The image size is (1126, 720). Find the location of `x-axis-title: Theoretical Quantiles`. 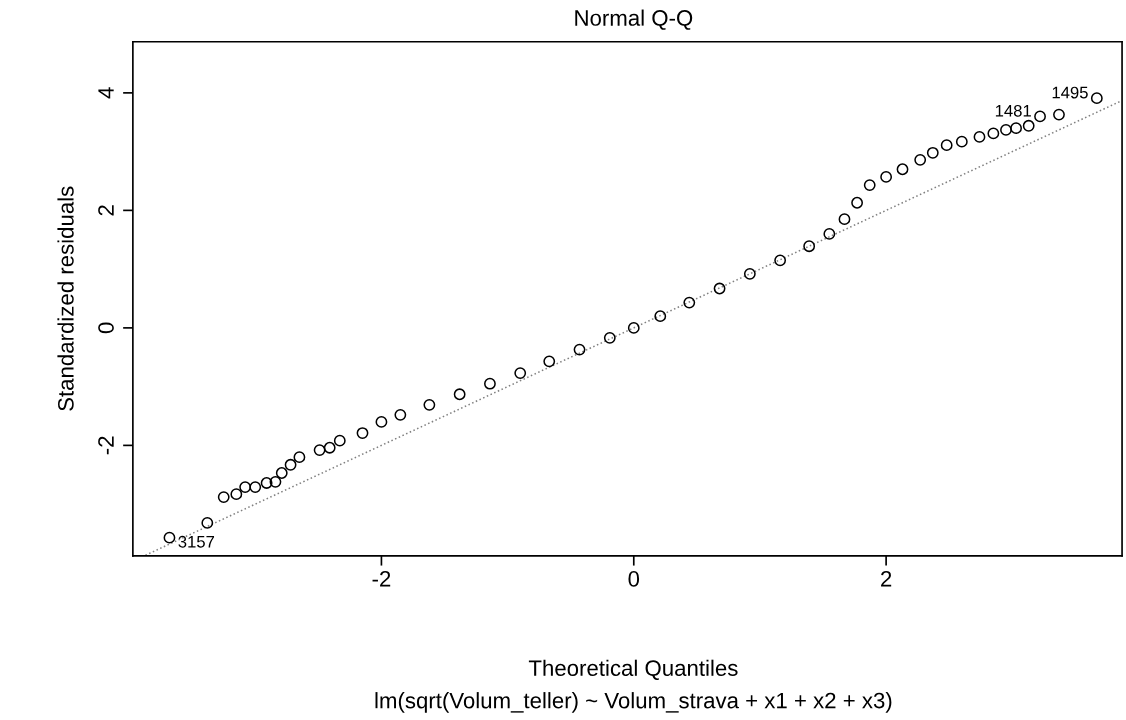

x-axis-title: Theoretical Quantiles is located at coordinates (633, 669).